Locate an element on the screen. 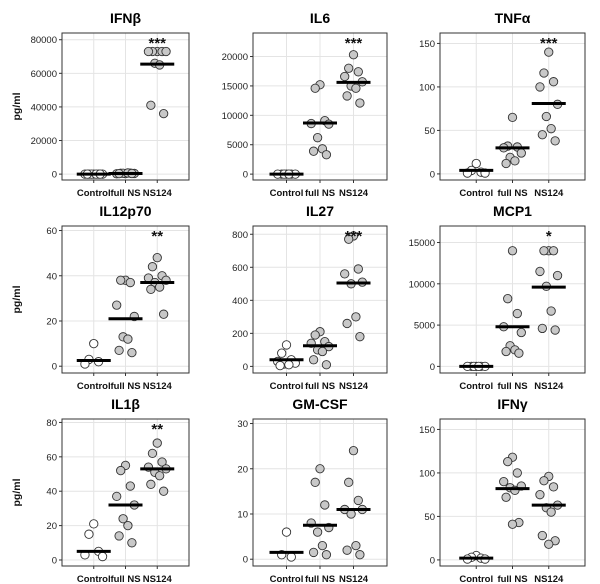 Image resolution: width=600 pixels, height=584 pixels. panel-ifngamma: IFNγ 0 50 100 150 Control full NS NS124 is located at coordinates (502, 490).